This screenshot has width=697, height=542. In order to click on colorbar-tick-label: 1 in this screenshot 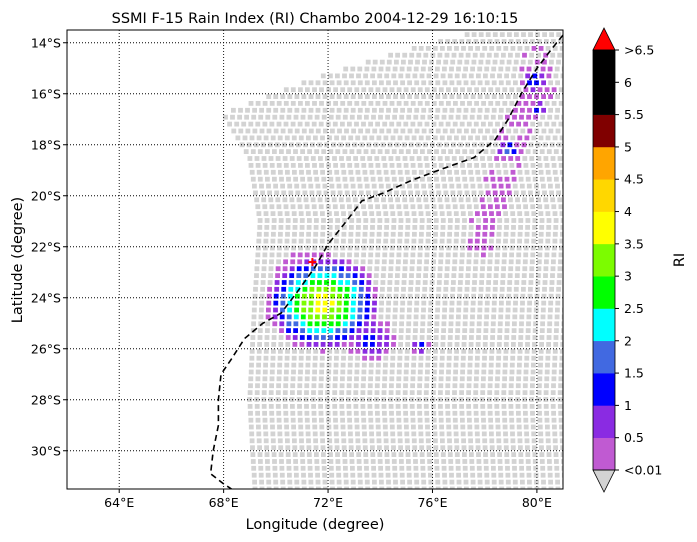, I will do `click(628, 405)`.